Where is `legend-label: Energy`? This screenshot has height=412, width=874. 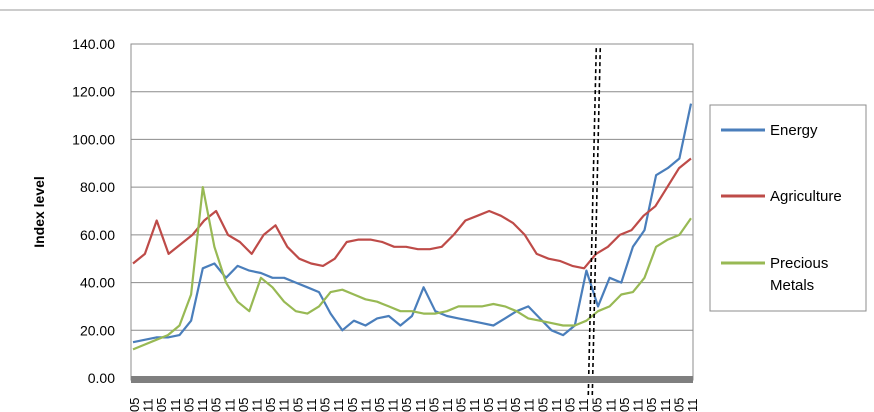 legend-label: Energy is located at coordinates (794, 130).